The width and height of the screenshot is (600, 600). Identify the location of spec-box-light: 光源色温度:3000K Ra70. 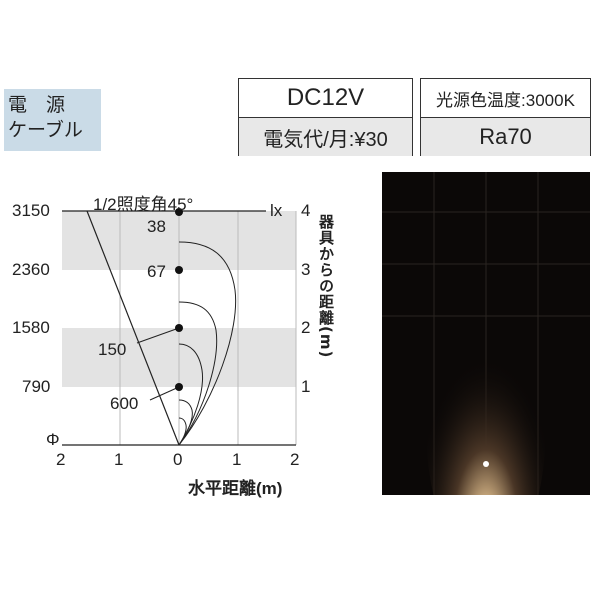
(505, 117).